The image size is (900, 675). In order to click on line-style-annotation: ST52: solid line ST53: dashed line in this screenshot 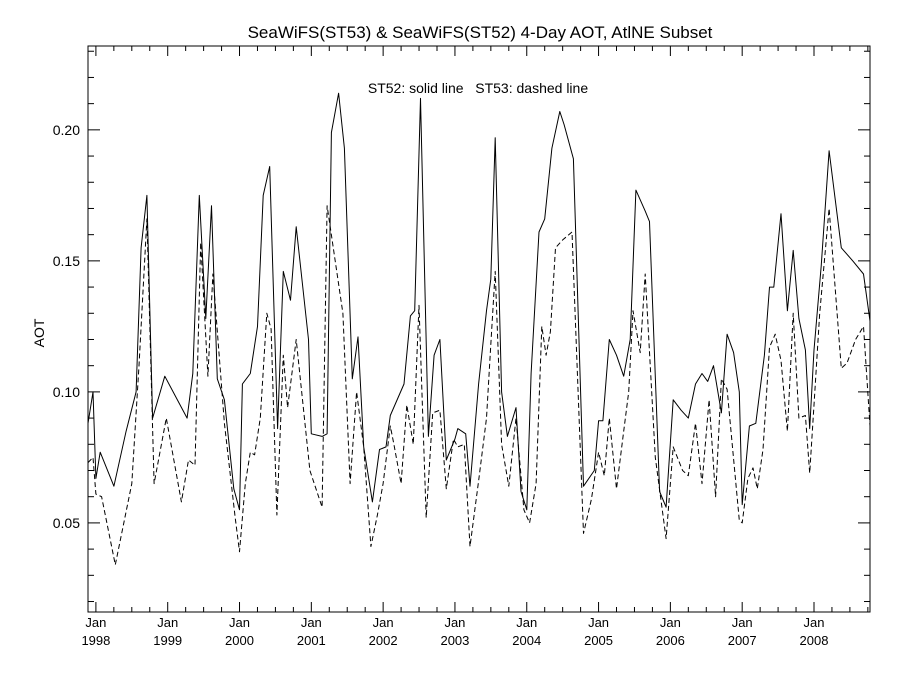, I will do `click(478, 88)`.